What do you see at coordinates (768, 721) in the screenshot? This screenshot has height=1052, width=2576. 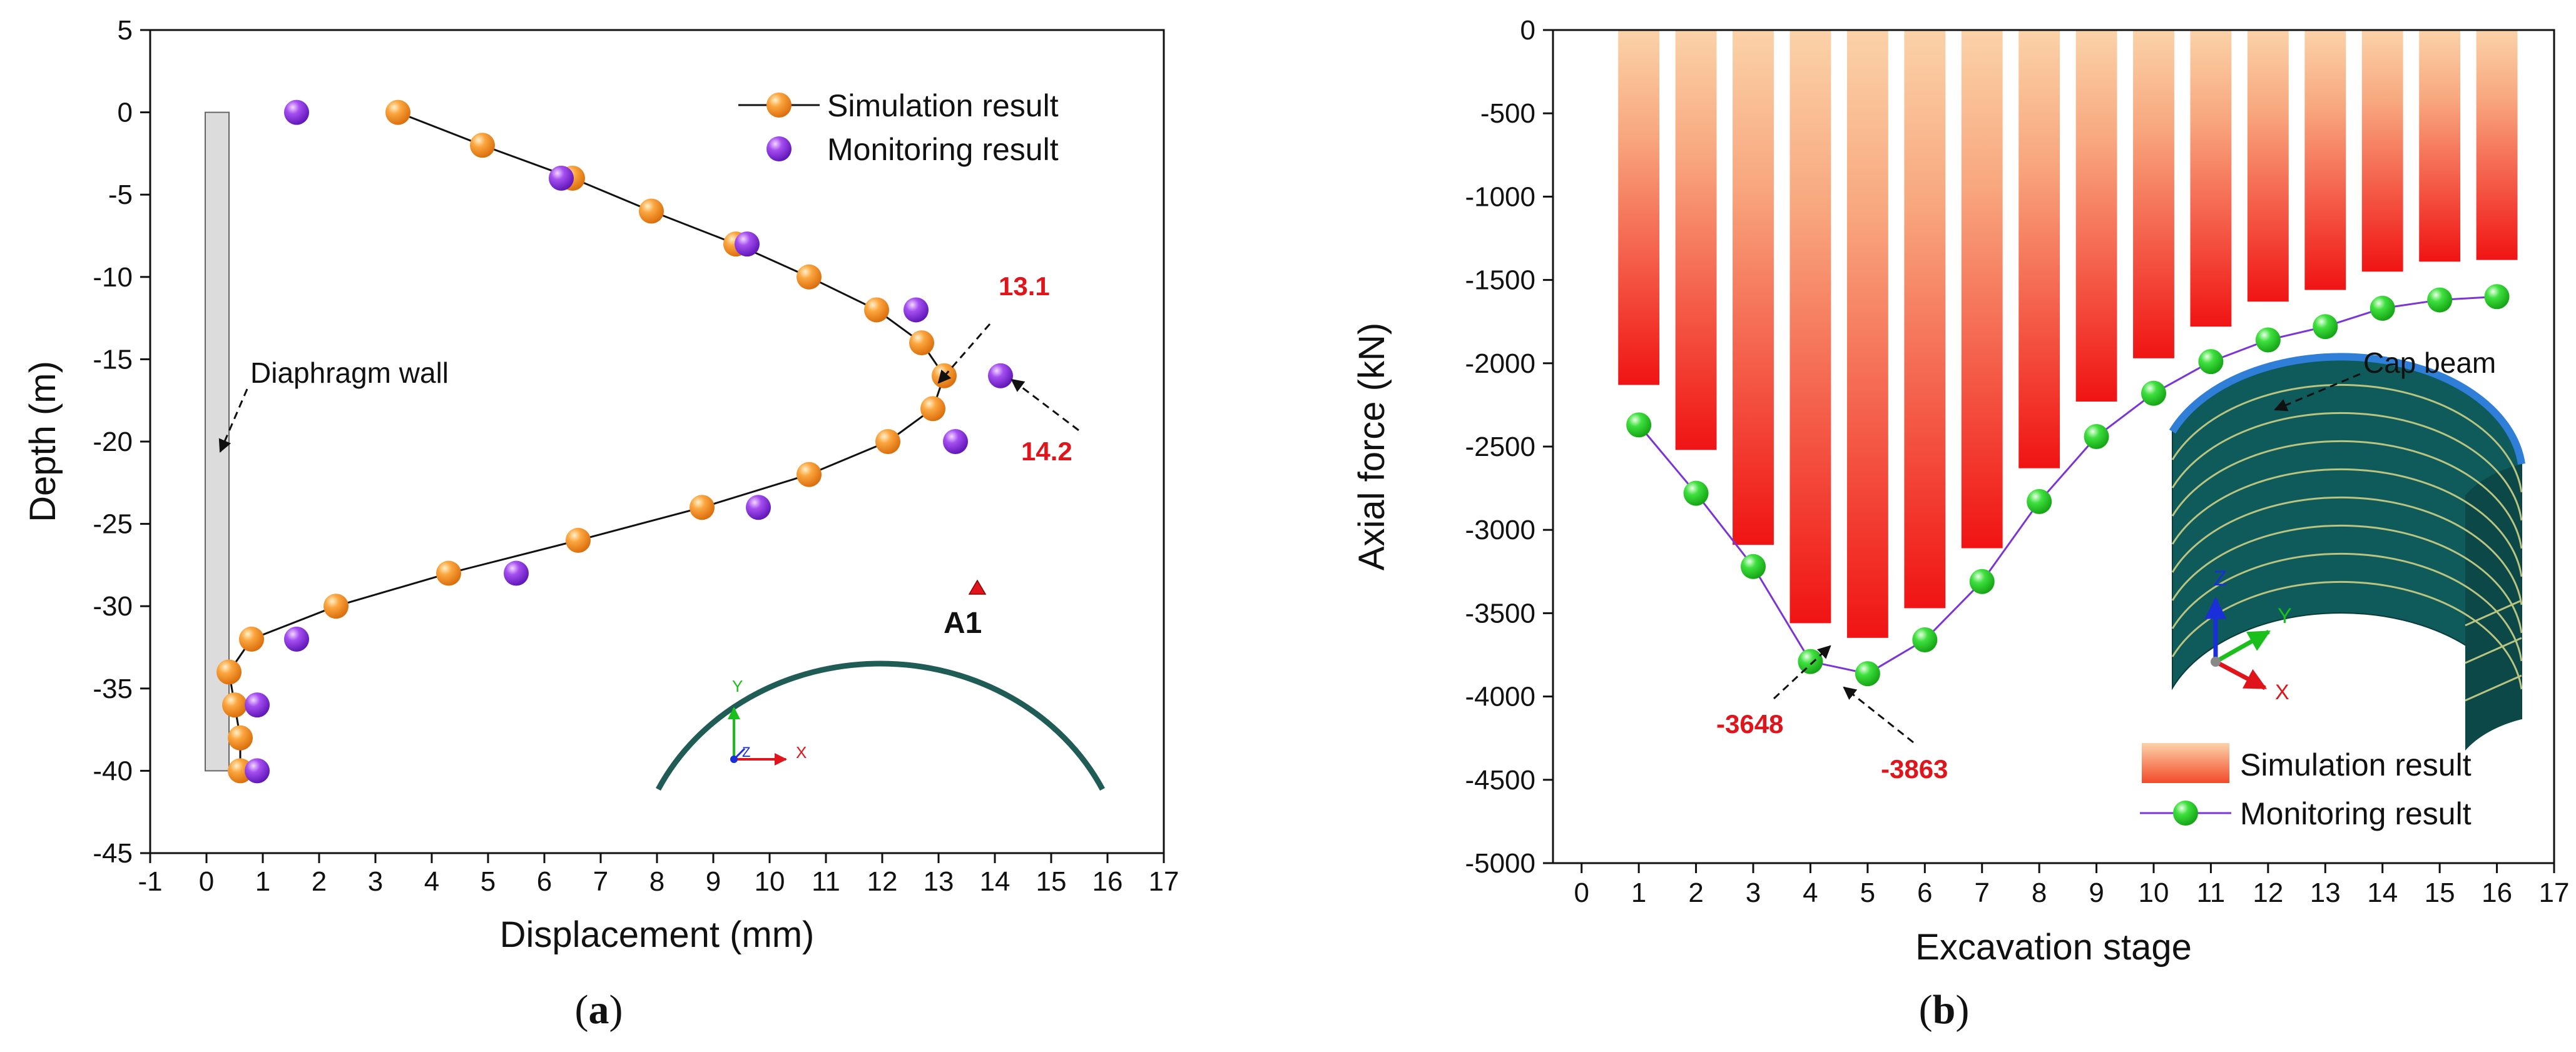 I see `coordinate-axes-a: Y X Z` at bounding box center [768, 721].